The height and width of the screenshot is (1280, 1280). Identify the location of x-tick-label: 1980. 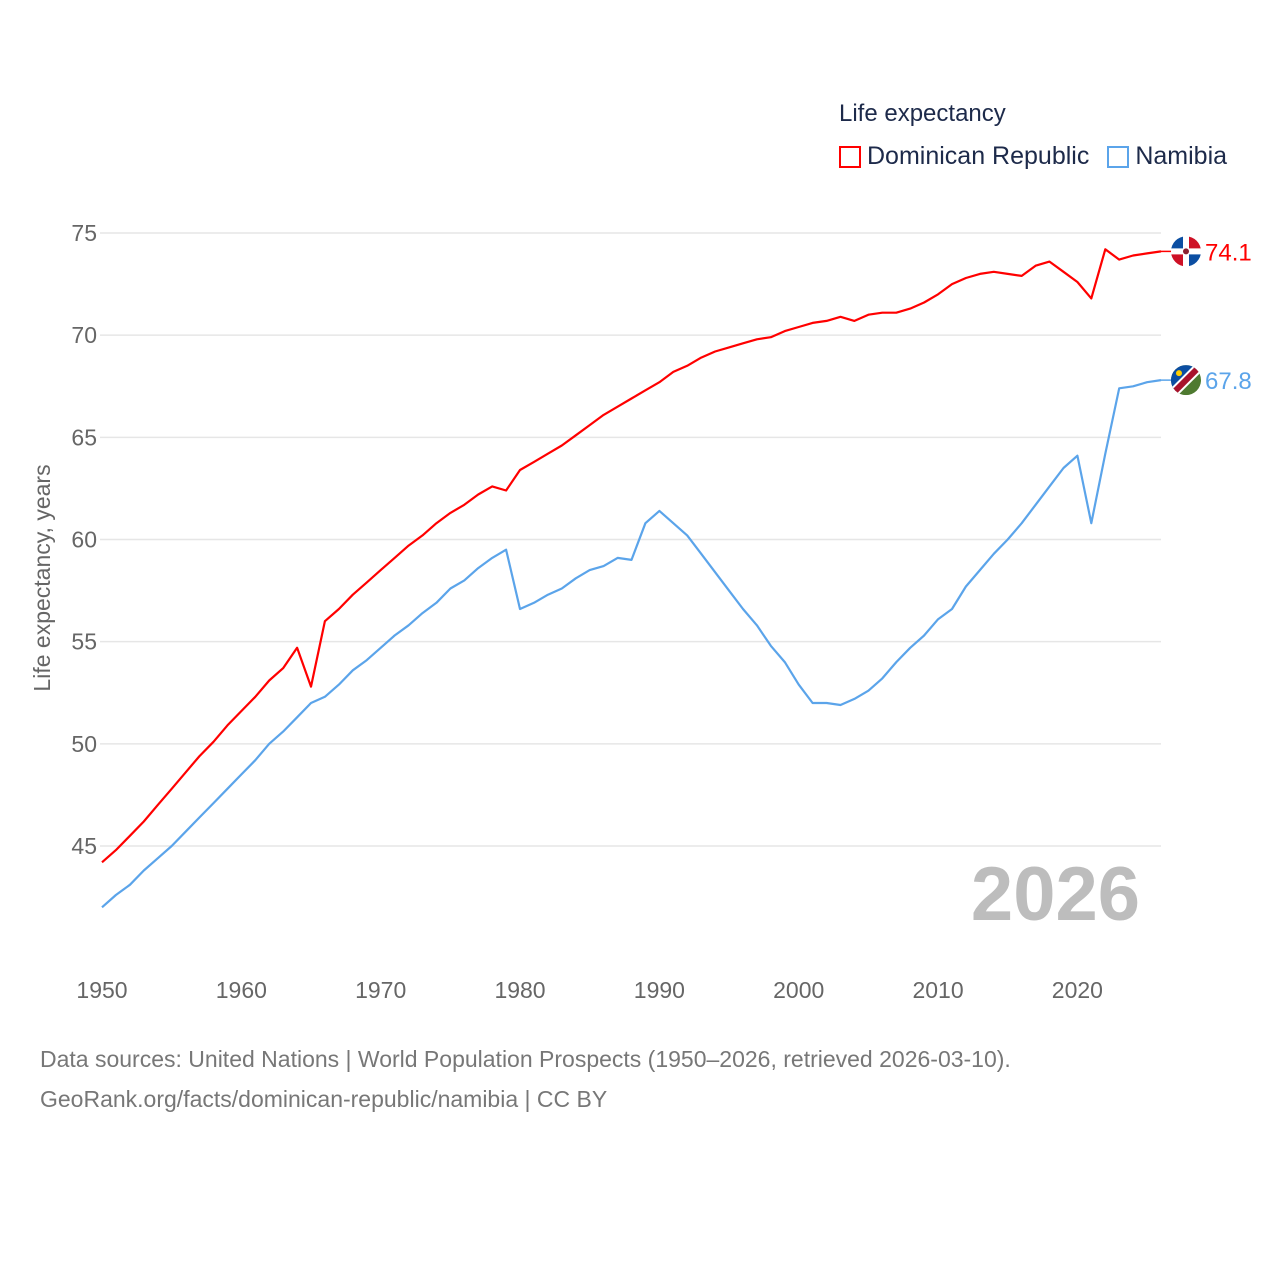
(519, 990).